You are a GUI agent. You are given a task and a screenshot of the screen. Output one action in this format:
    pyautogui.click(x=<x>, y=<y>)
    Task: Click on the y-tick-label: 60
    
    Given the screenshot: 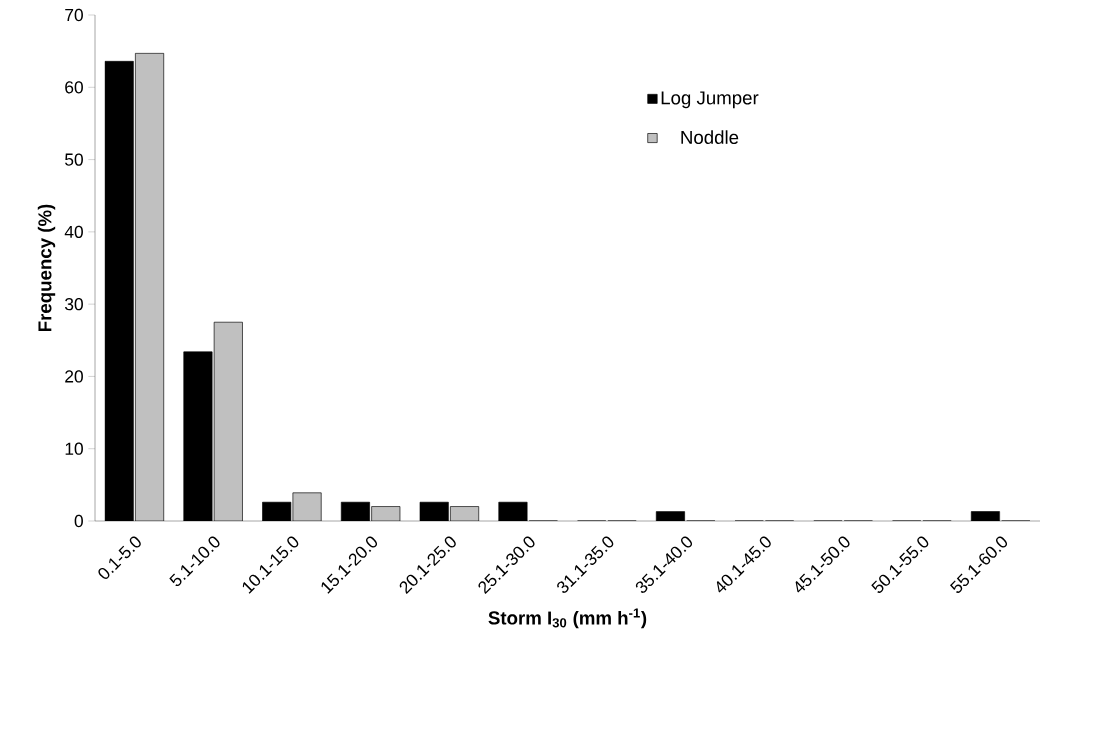 What is the action you would take?
    pyautogui.click(x=74, y=87)
    